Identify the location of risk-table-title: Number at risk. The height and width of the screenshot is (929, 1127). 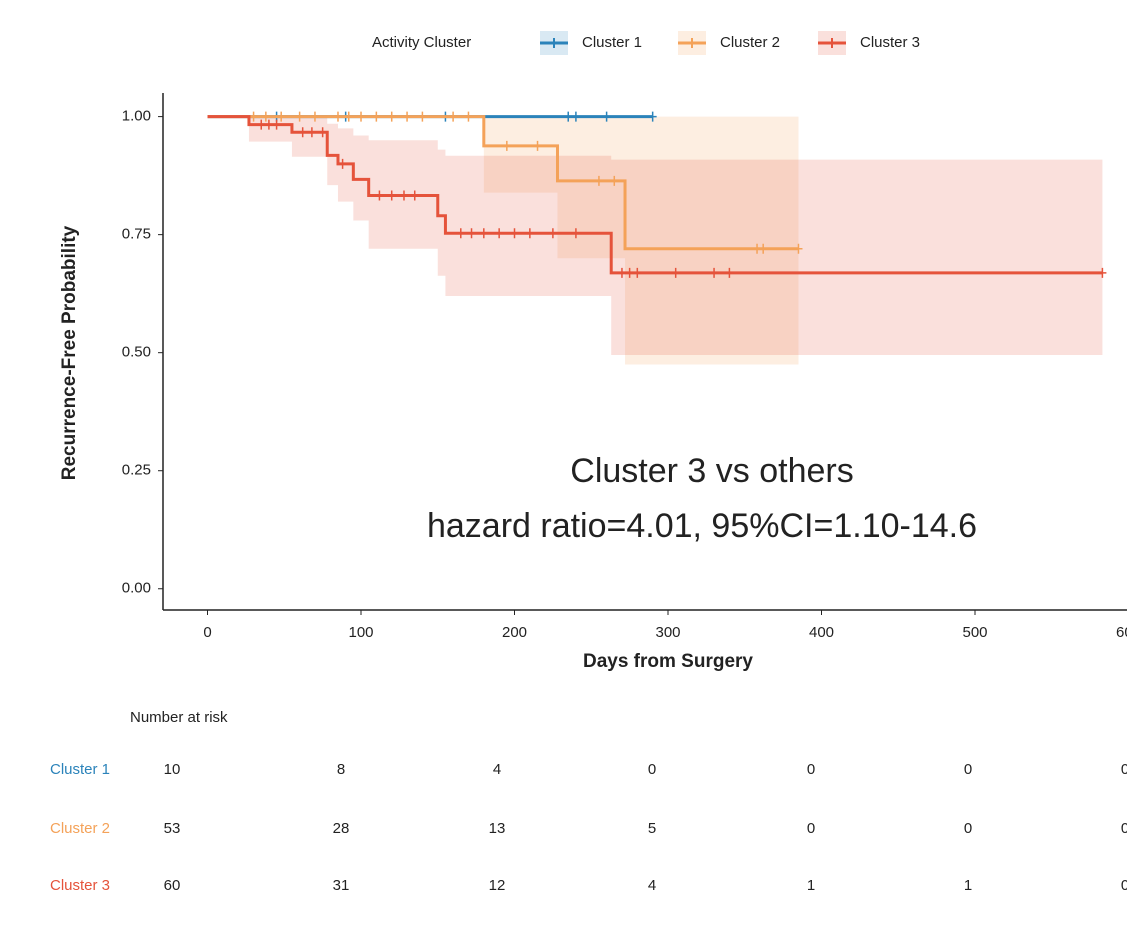
(179, 717).